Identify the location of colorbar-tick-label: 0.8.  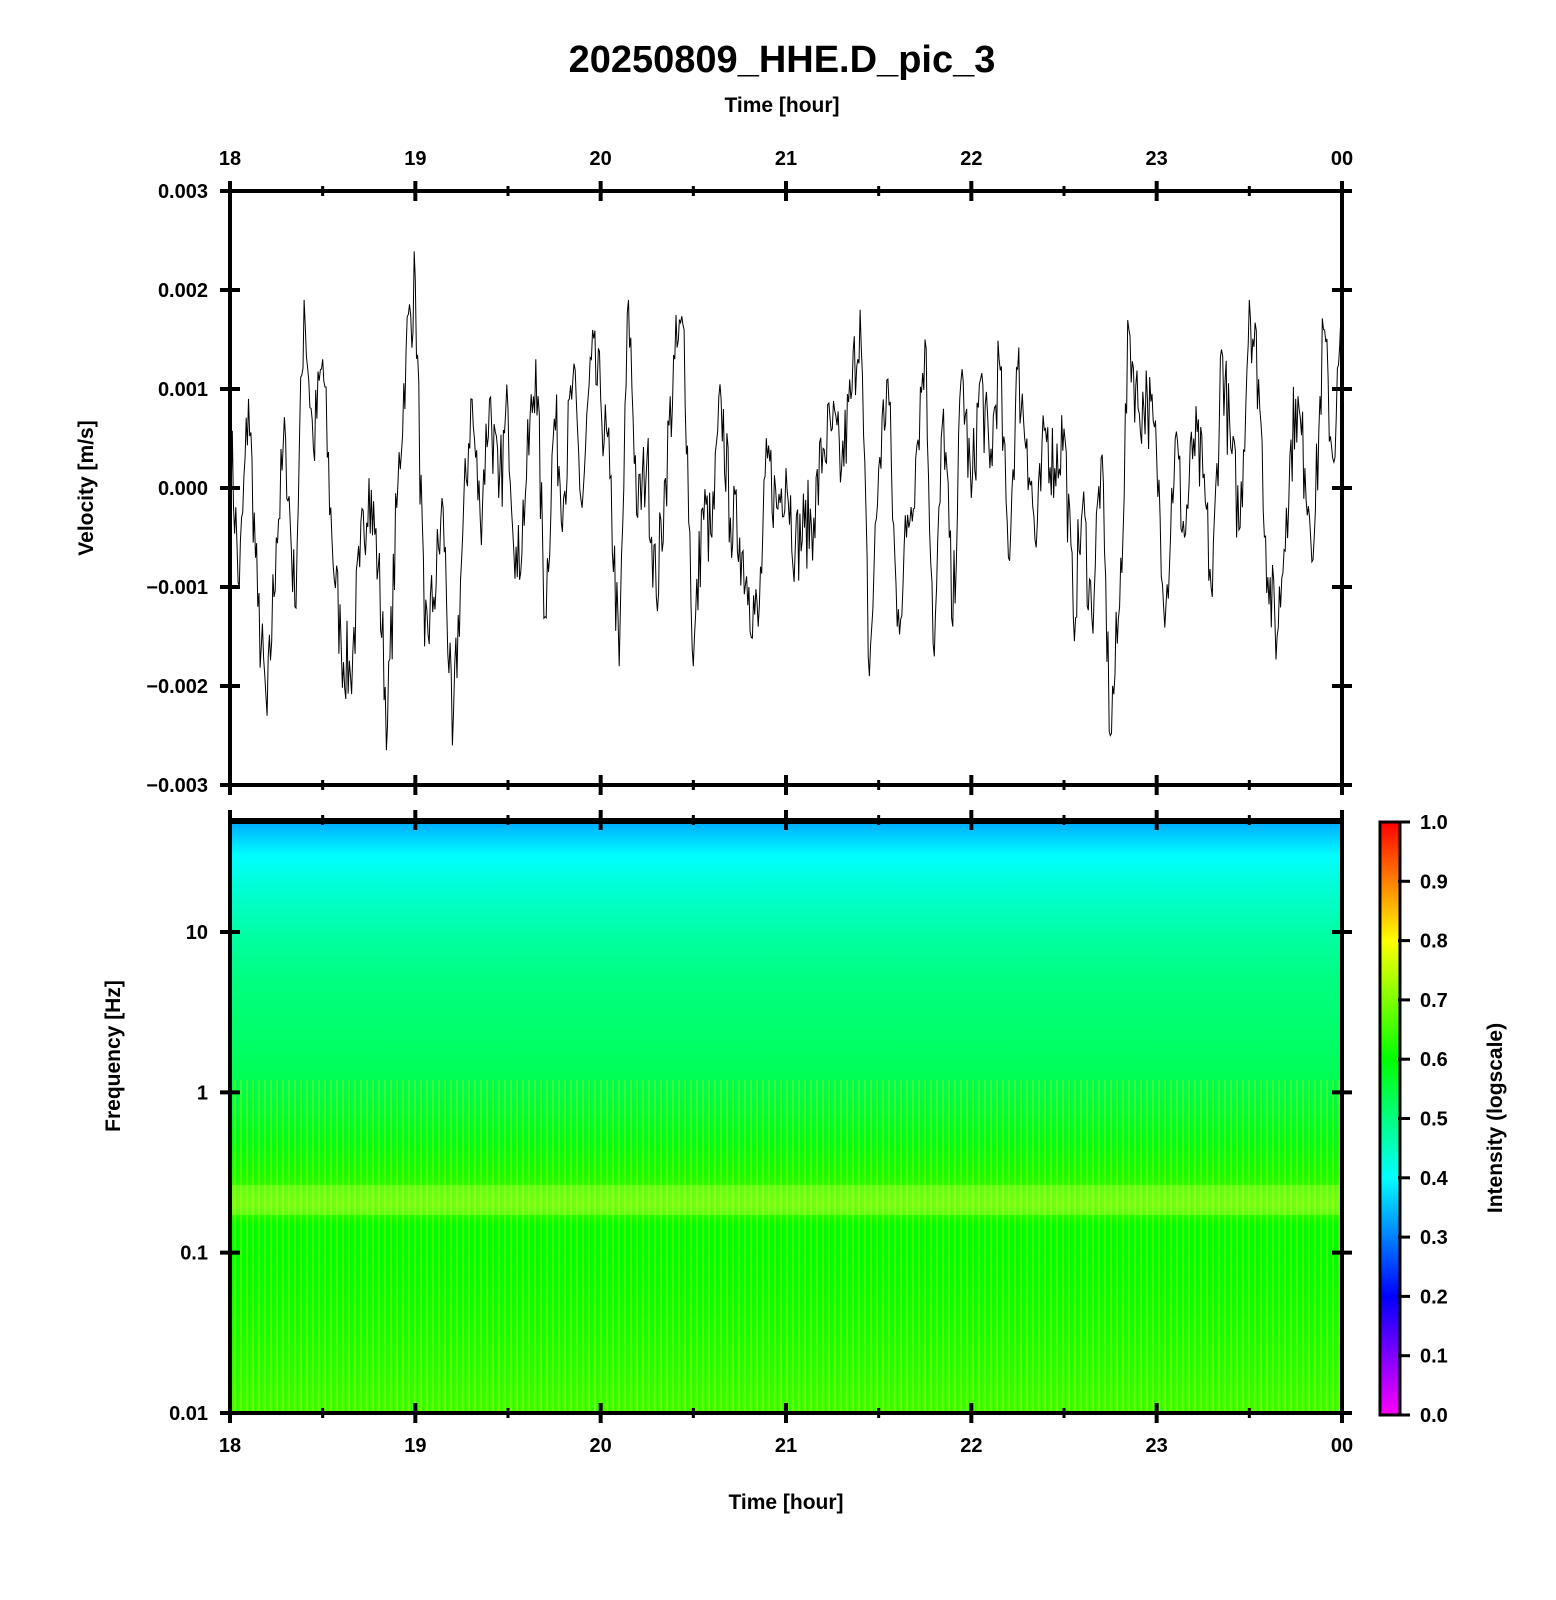
(1434, 942).